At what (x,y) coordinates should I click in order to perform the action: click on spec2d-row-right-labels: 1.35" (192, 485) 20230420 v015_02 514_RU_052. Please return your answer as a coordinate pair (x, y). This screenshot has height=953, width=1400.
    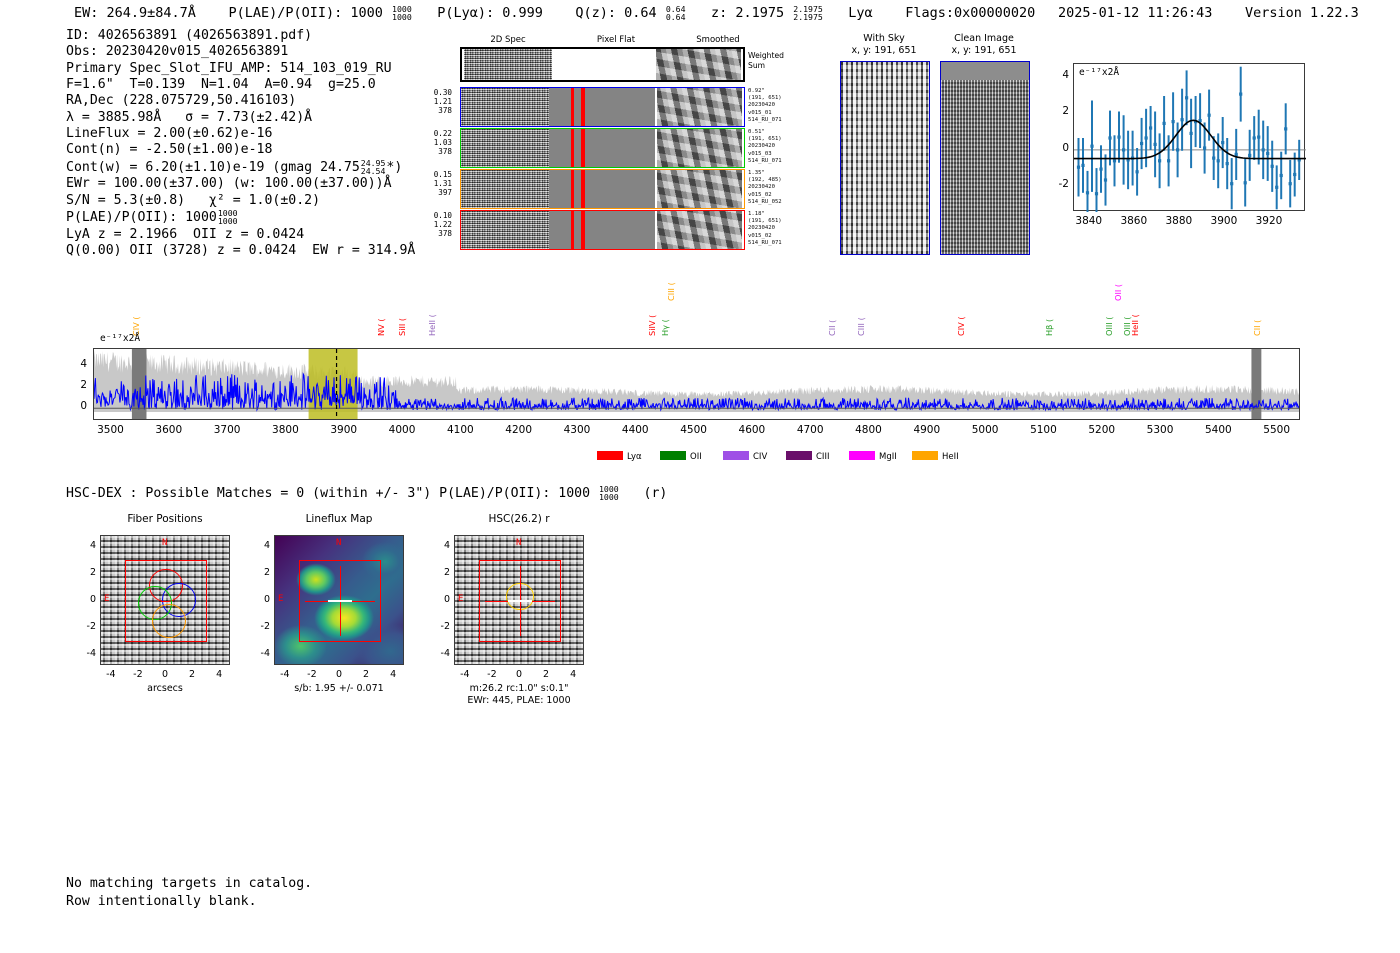
    Looking at the image, I should click on (765, 187).